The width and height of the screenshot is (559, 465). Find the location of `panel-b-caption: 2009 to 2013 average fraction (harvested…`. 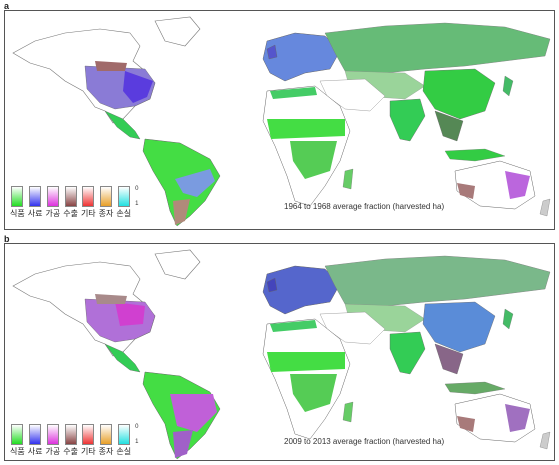

panel-b-caption: 2009 to 2013 average fraction (harvested… is located at coordinates (364, 441).